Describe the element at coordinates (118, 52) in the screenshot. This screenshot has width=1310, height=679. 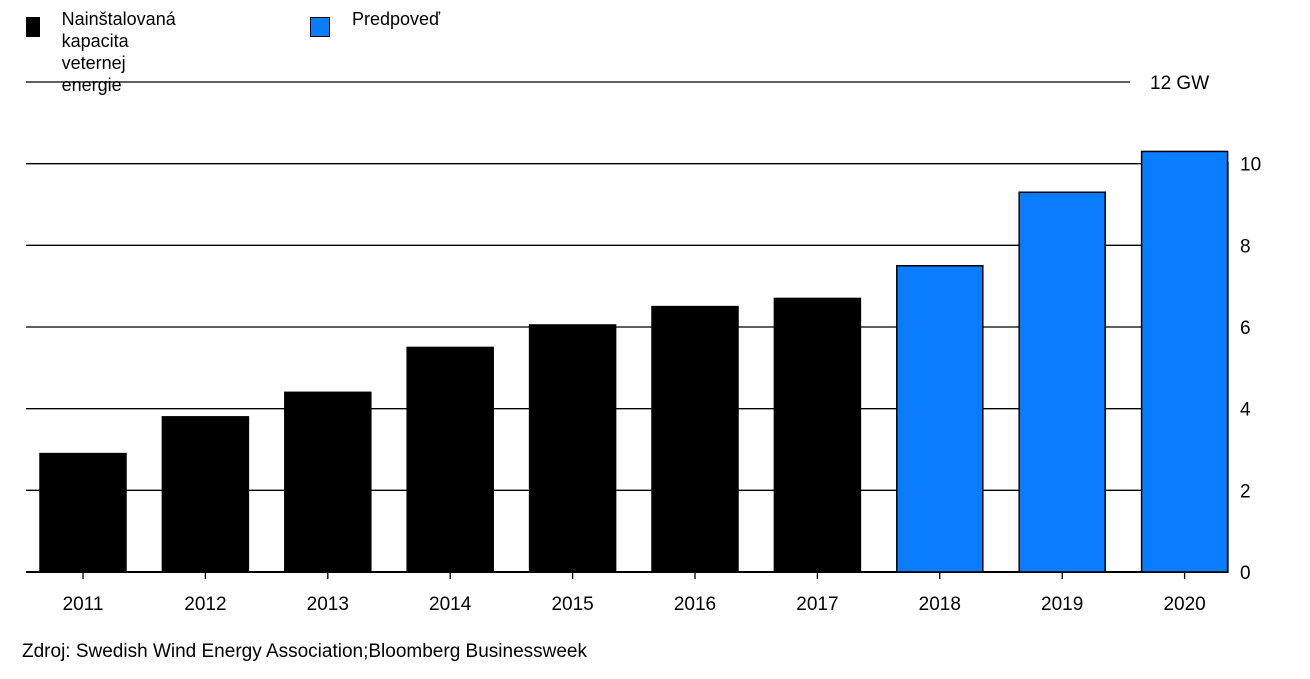
I see `legend-label-installed: Nainštalovaná kapacita veternej energie` at that location.